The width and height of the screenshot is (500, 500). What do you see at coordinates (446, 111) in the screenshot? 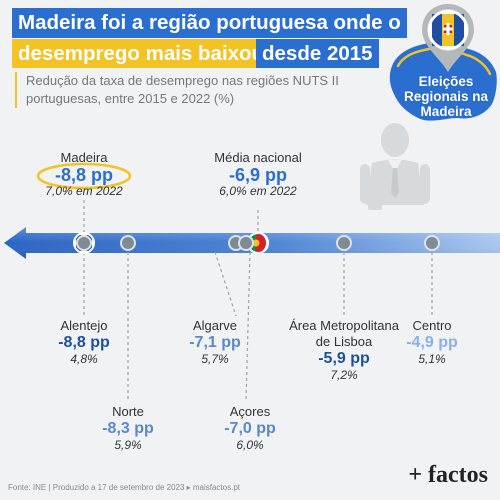
I see `badge-line-3: Madeira` at bounding box center [446, 111].